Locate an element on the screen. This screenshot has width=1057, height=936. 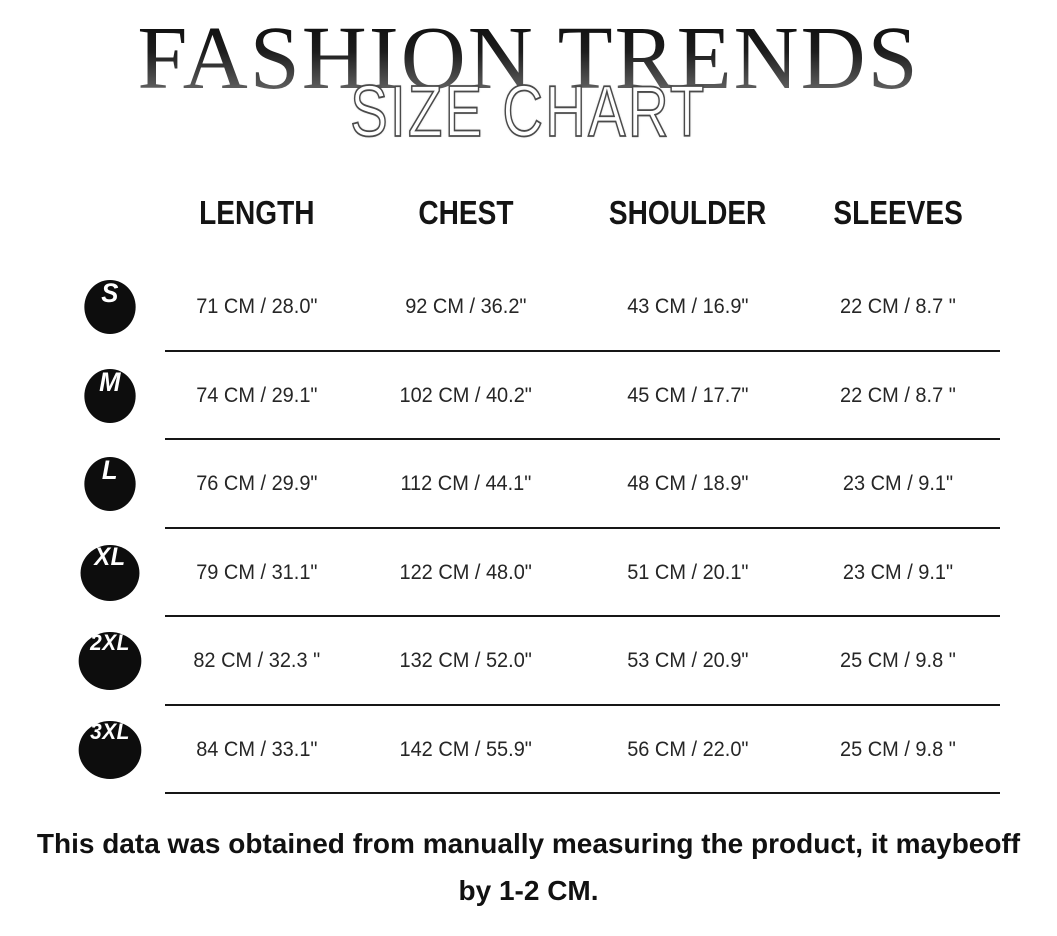
size-badge-l: L is located at coordinates (109, 484).